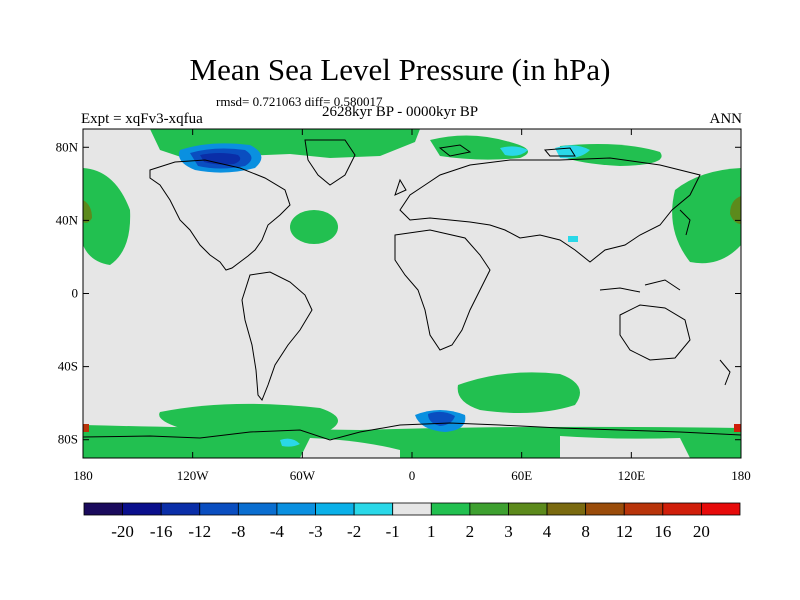  What do you see at coordinates (161, 531) in the screenshot?
I see `colorbar-label: -16` at bounding box center [161, 531].